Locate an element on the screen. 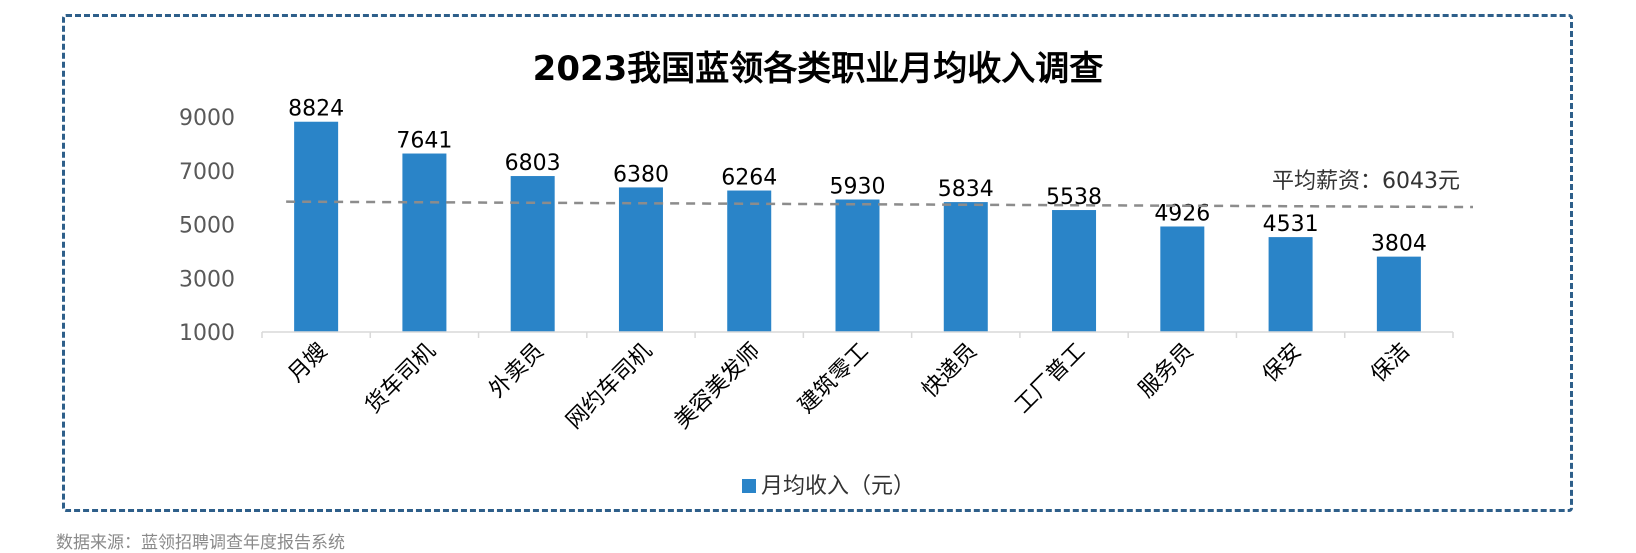 This screenshot has height=553, width=1636. x-tick-label: 服务员 is located at coordinates (1166, 371).